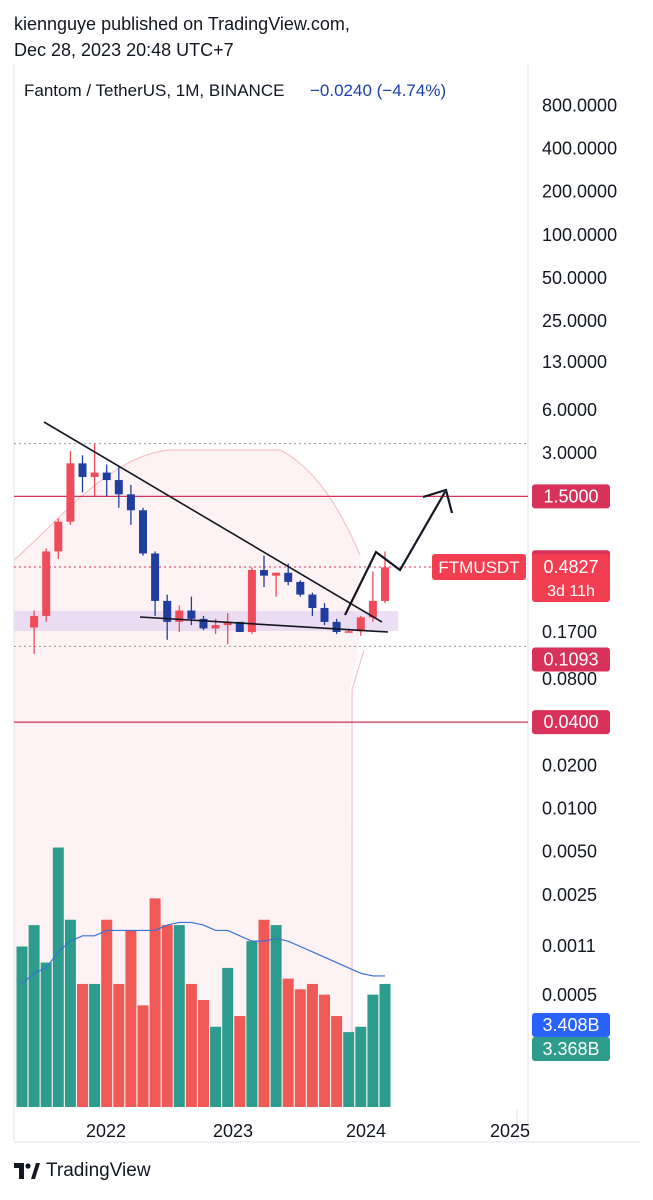 The width and height of the screenshot is (653, 1200). What do you see at coordinates (579, 235) in the screenshot?
I see `y-tick-label: 100.0000` at bounding box center [579, 235].